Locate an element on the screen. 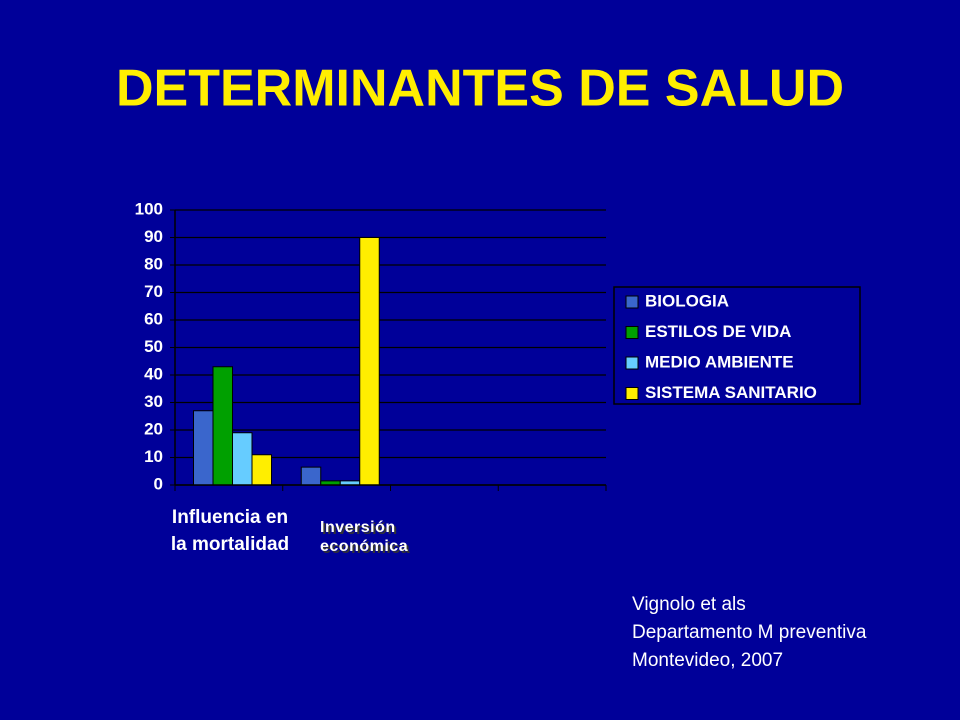  y-tick-label: 10 is located at coordinates (153, 456).